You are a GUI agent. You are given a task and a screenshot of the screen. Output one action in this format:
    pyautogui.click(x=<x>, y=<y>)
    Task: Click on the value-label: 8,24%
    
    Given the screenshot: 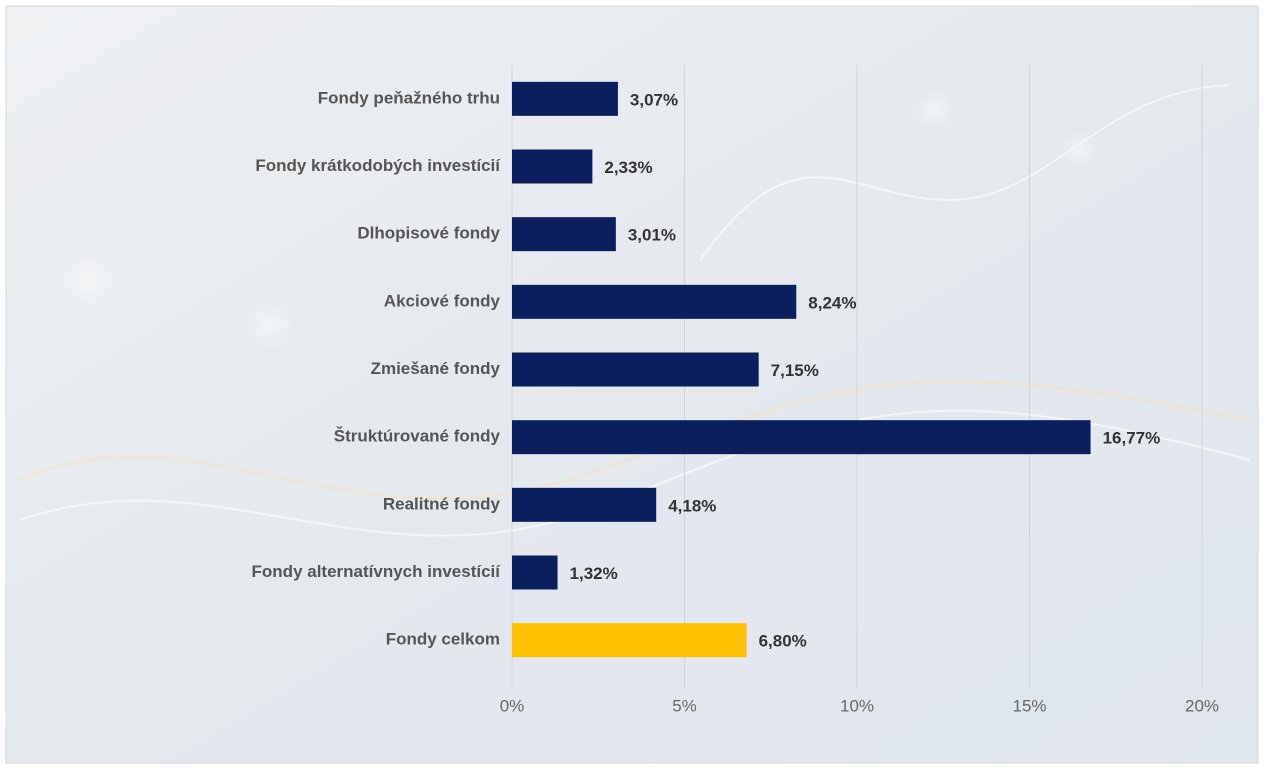 What is the action you would take?
    pyautogui.click(x=832, y=302)
    